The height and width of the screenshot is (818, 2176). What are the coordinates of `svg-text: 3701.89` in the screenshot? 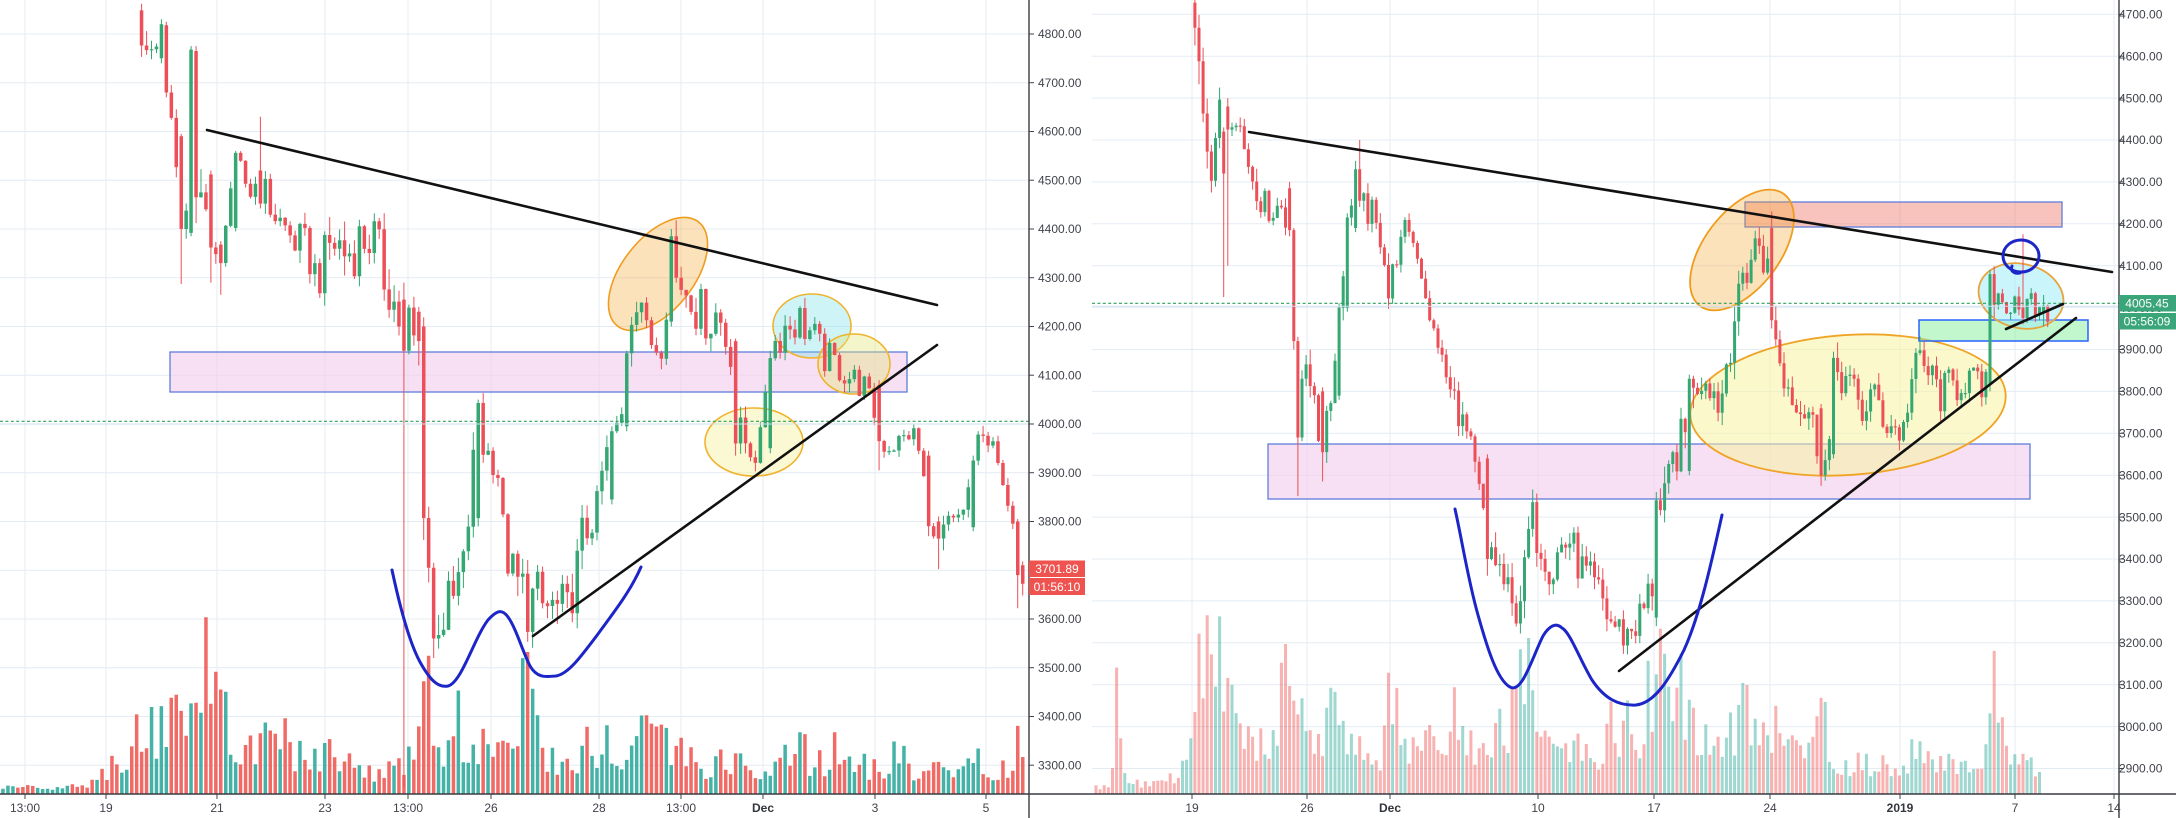 It's located at (1057, 569).